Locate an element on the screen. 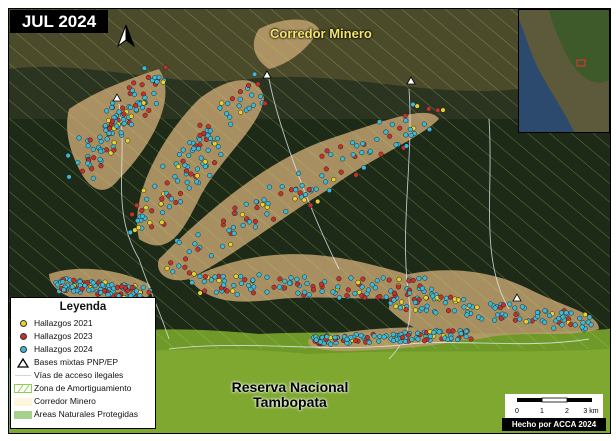 This screenshot has width=616, height=441. scale-tick: 1 is located at coordinates (542, 411).